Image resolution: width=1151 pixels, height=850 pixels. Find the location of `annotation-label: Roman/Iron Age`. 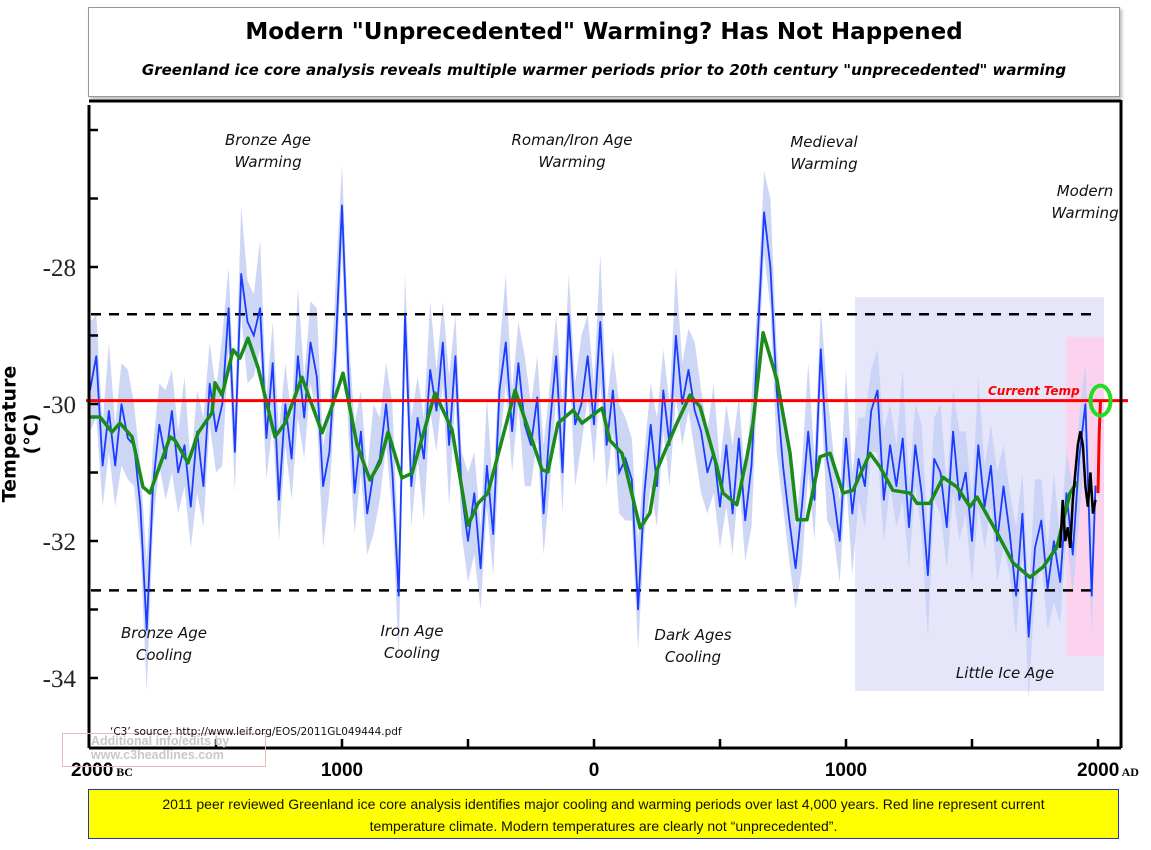

annotation-label: Roman/Iron Age is located at coordinates (571, 140).